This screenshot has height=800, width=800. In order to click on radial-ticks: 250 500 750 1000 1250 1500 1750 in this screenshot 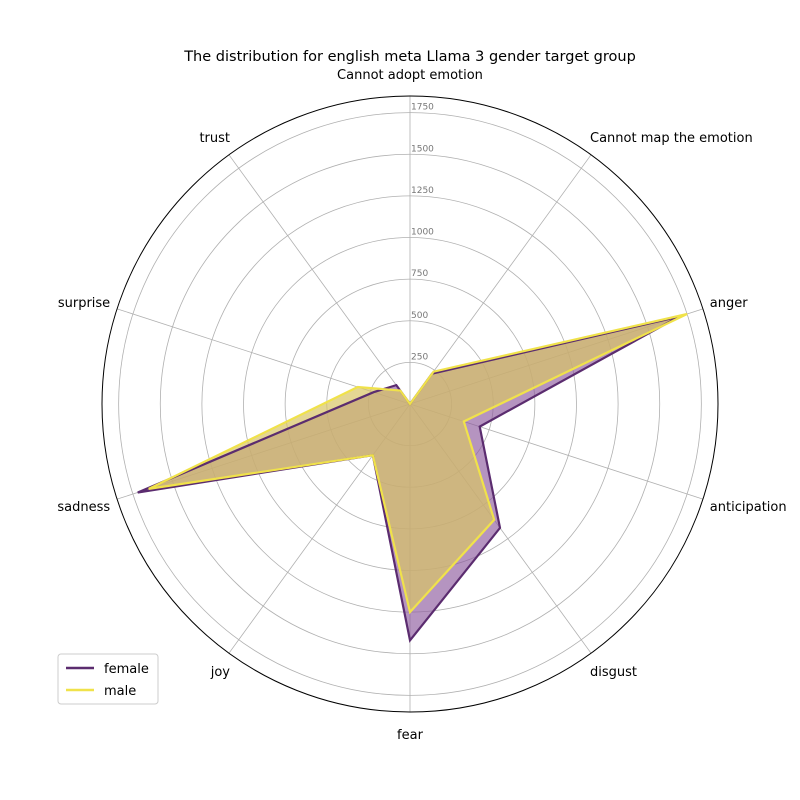, I will do `click(422, 233)`.